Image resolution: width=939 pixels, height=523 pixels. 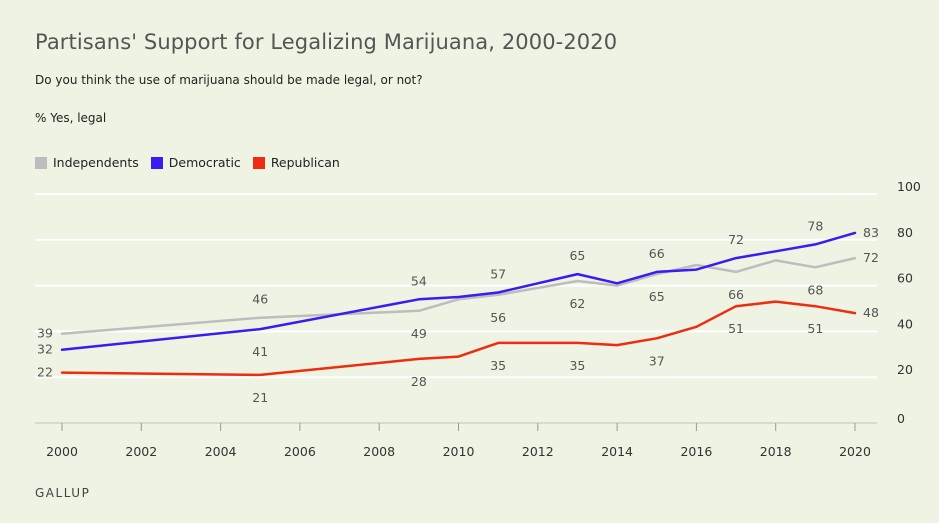 I want to click on data-label-republican-2020: 48, so click(x=871, y=312).